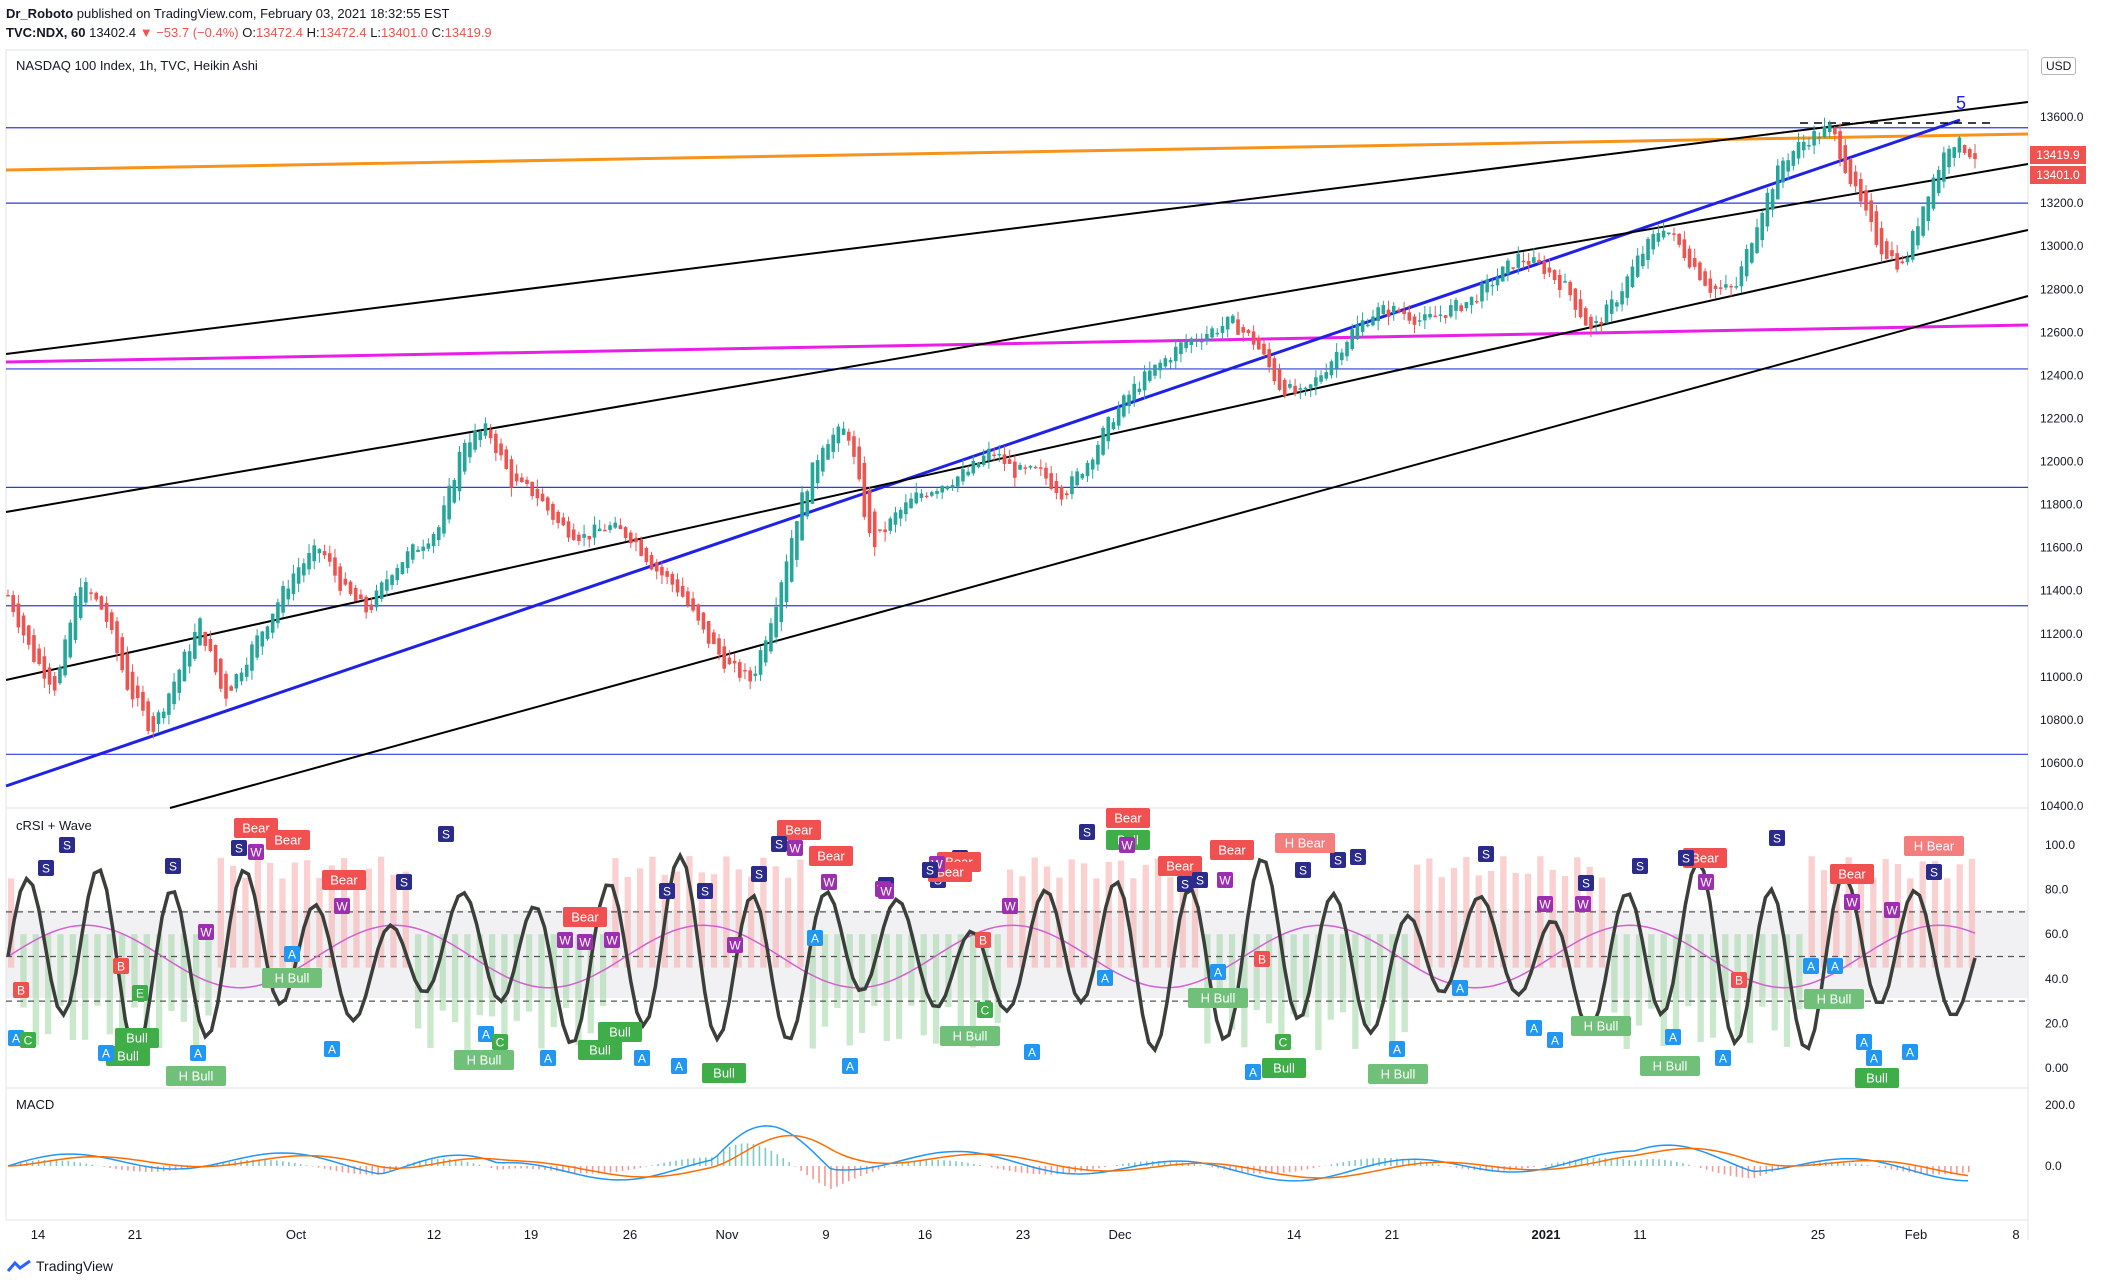 The image size is (2102, 1287). What do you see at coordinates (2059, 66) in the screenshot?
I see `currency-badge: USD` at bounding box center [2059, 66].